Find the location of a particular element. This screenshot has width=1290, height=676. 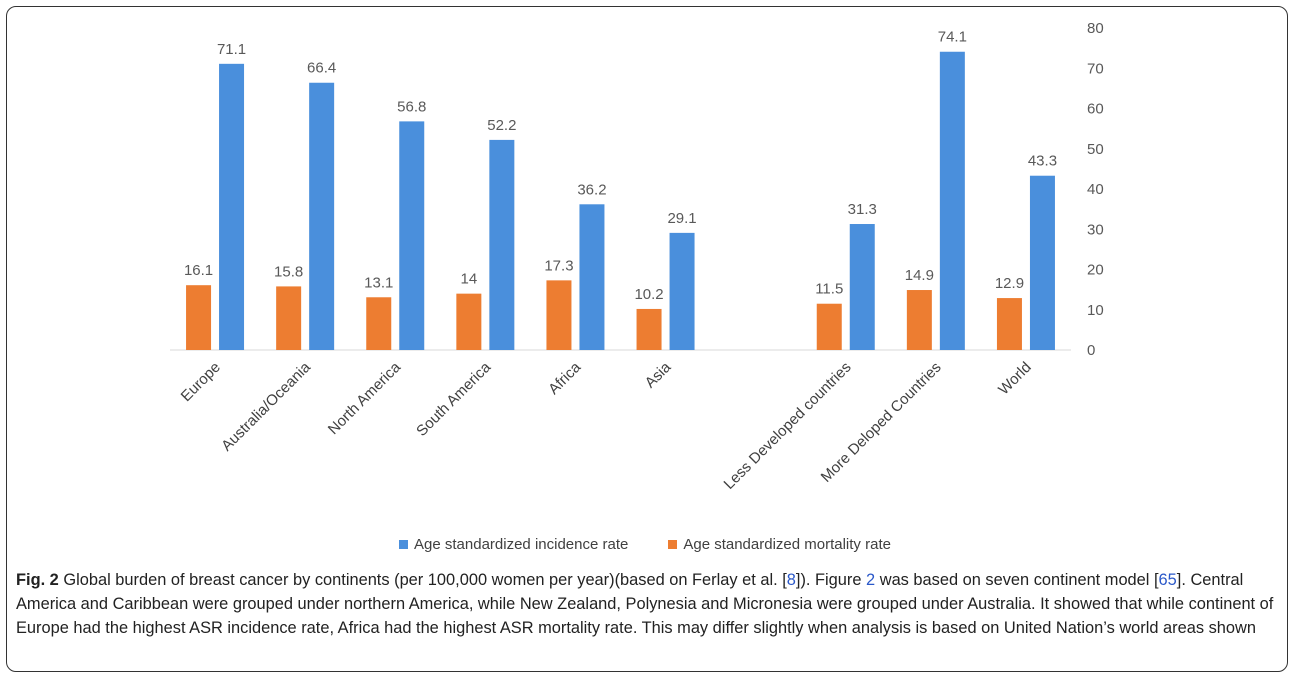

data-label-incidence: 56.8 is located at coordinates (411, 106).